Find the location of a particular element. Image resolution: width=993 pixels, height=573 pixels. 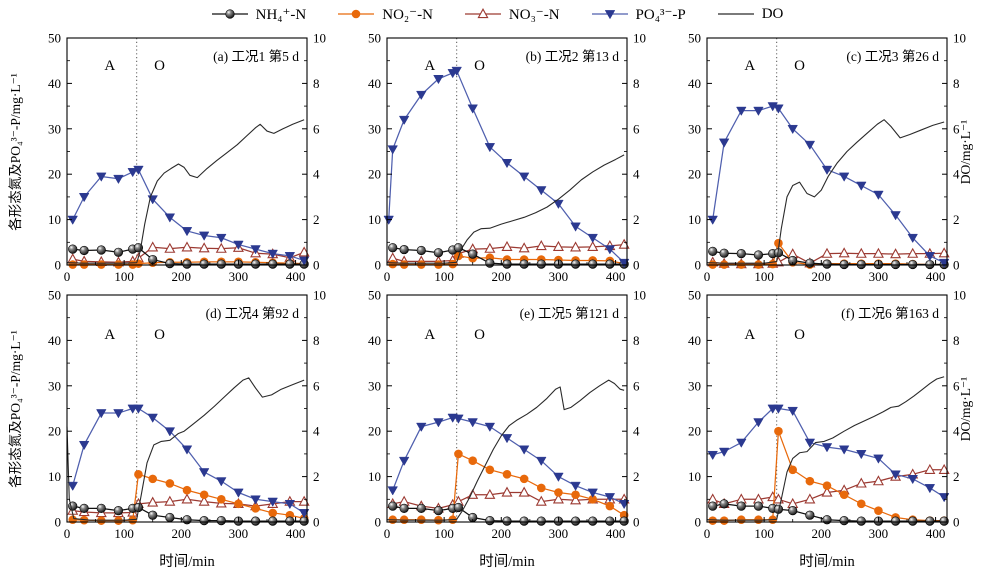

legend-item-do: DO is located at coordinates (750, 14).